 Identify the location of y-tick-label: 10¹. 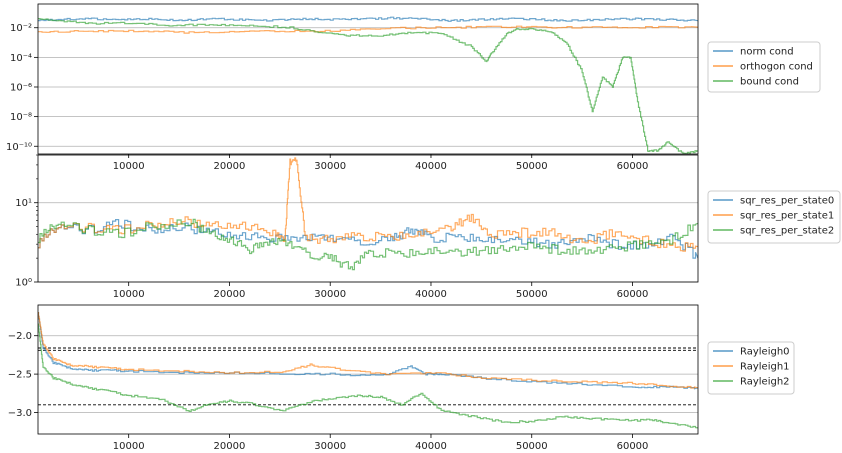
(23, 203).